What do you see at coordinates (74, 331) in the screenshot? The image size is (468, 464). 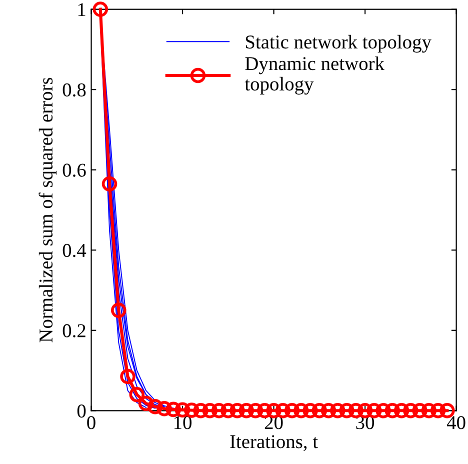 I see `y-tick-label: 0.2` at bounding box center [74, 331].